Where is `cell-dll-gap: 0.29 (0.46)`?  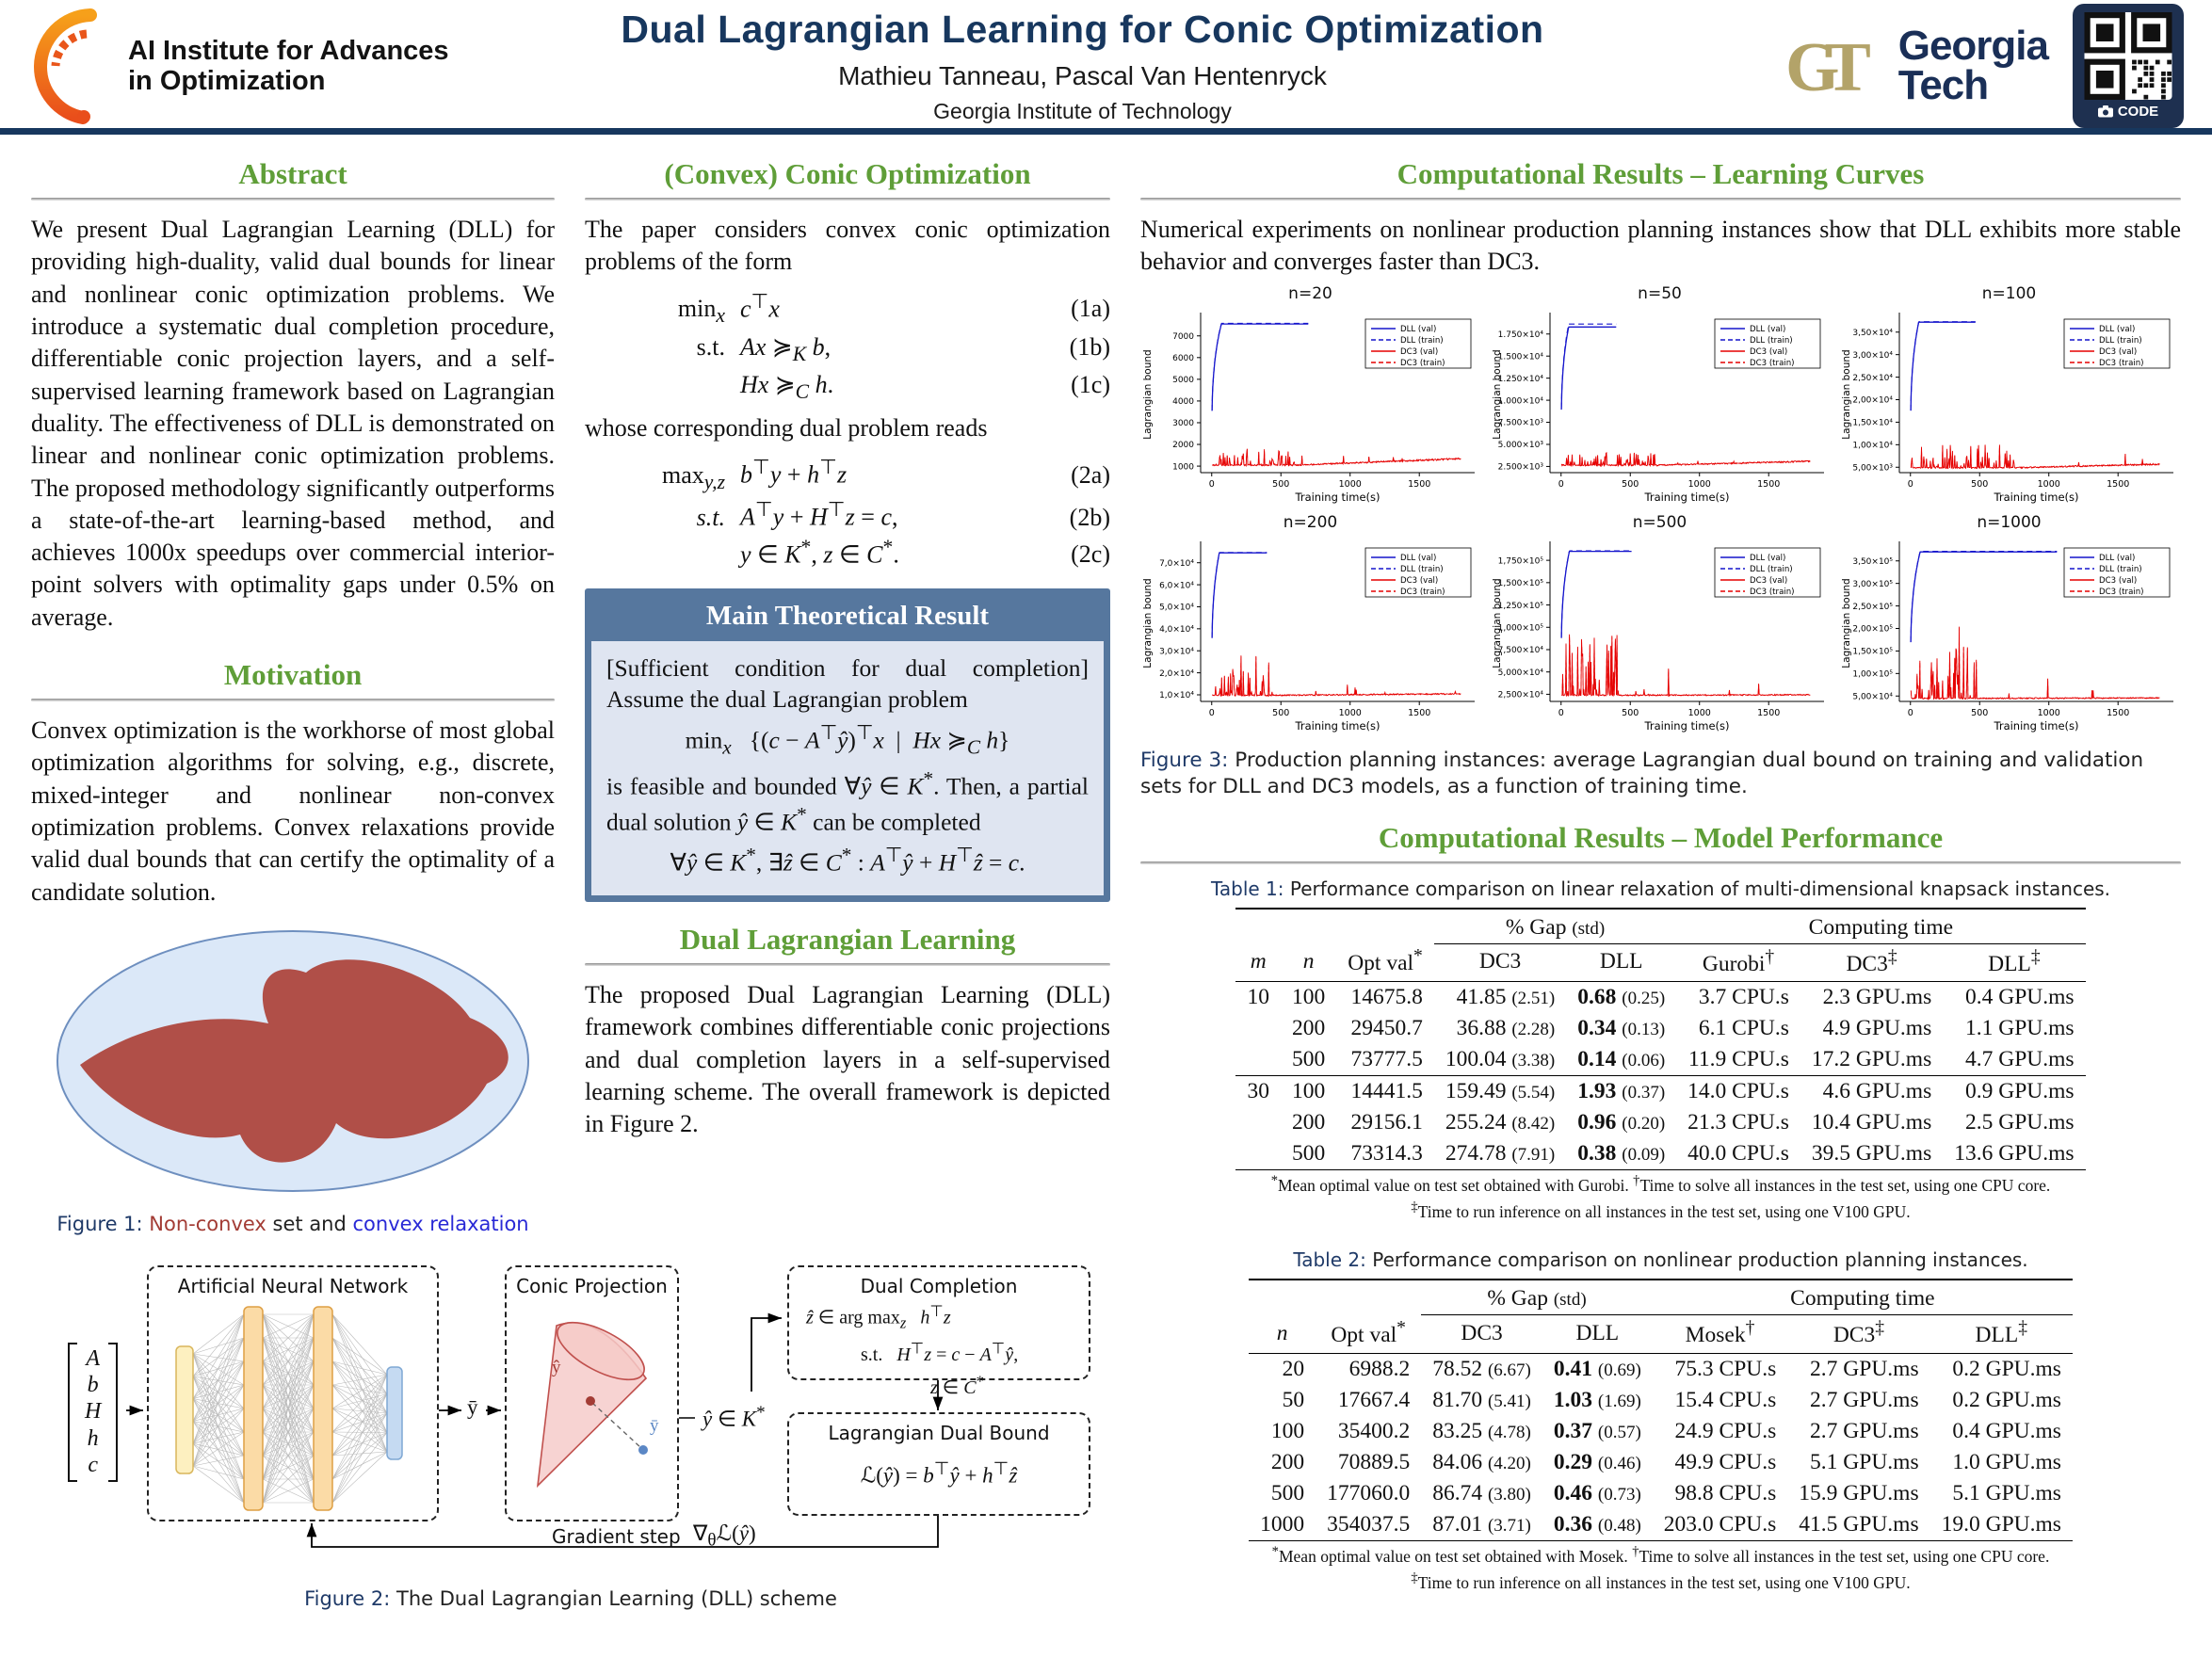 cell-dll-gap: 0.29 (0.46) is located at coordinates (1597, 1462).